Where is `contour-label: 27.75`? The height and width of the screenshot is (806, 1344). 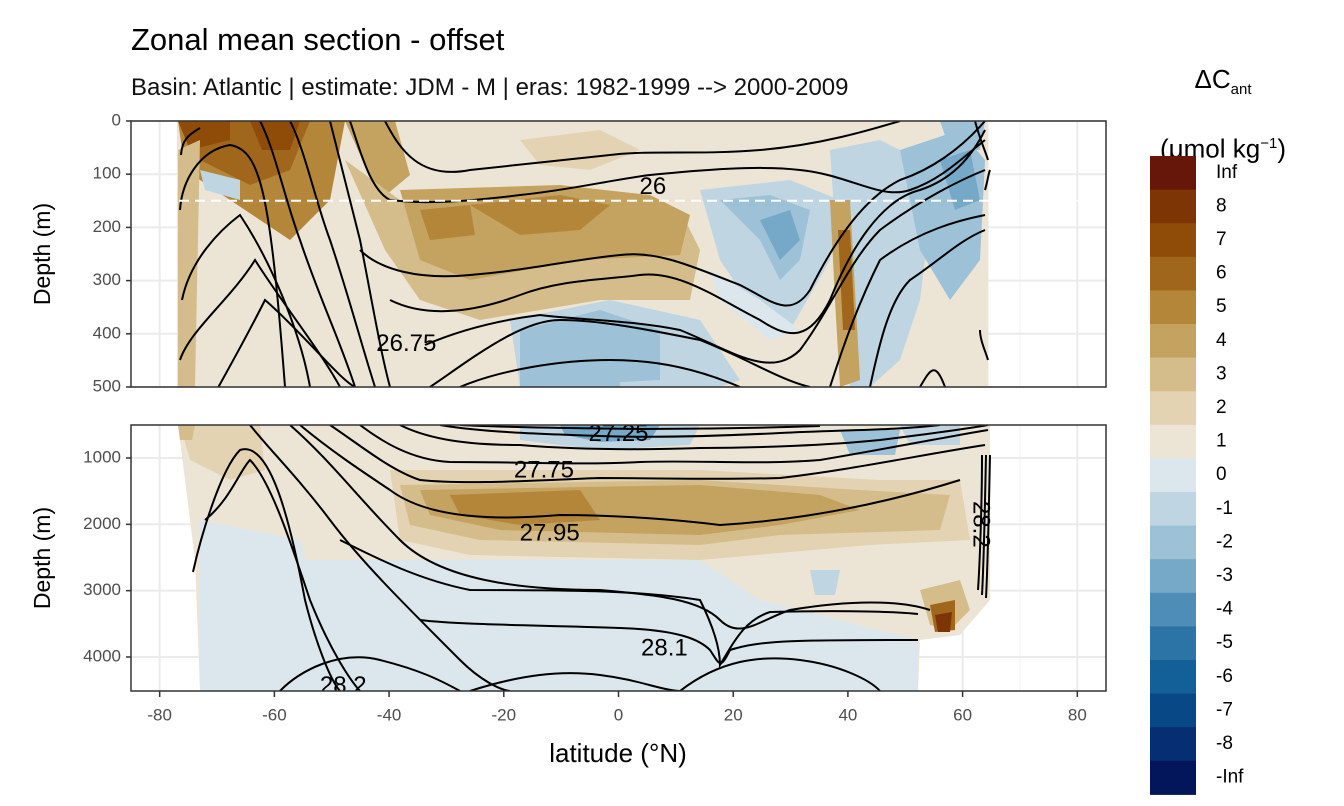
contour-label: 27.75 is located at coordinates (544, 470).